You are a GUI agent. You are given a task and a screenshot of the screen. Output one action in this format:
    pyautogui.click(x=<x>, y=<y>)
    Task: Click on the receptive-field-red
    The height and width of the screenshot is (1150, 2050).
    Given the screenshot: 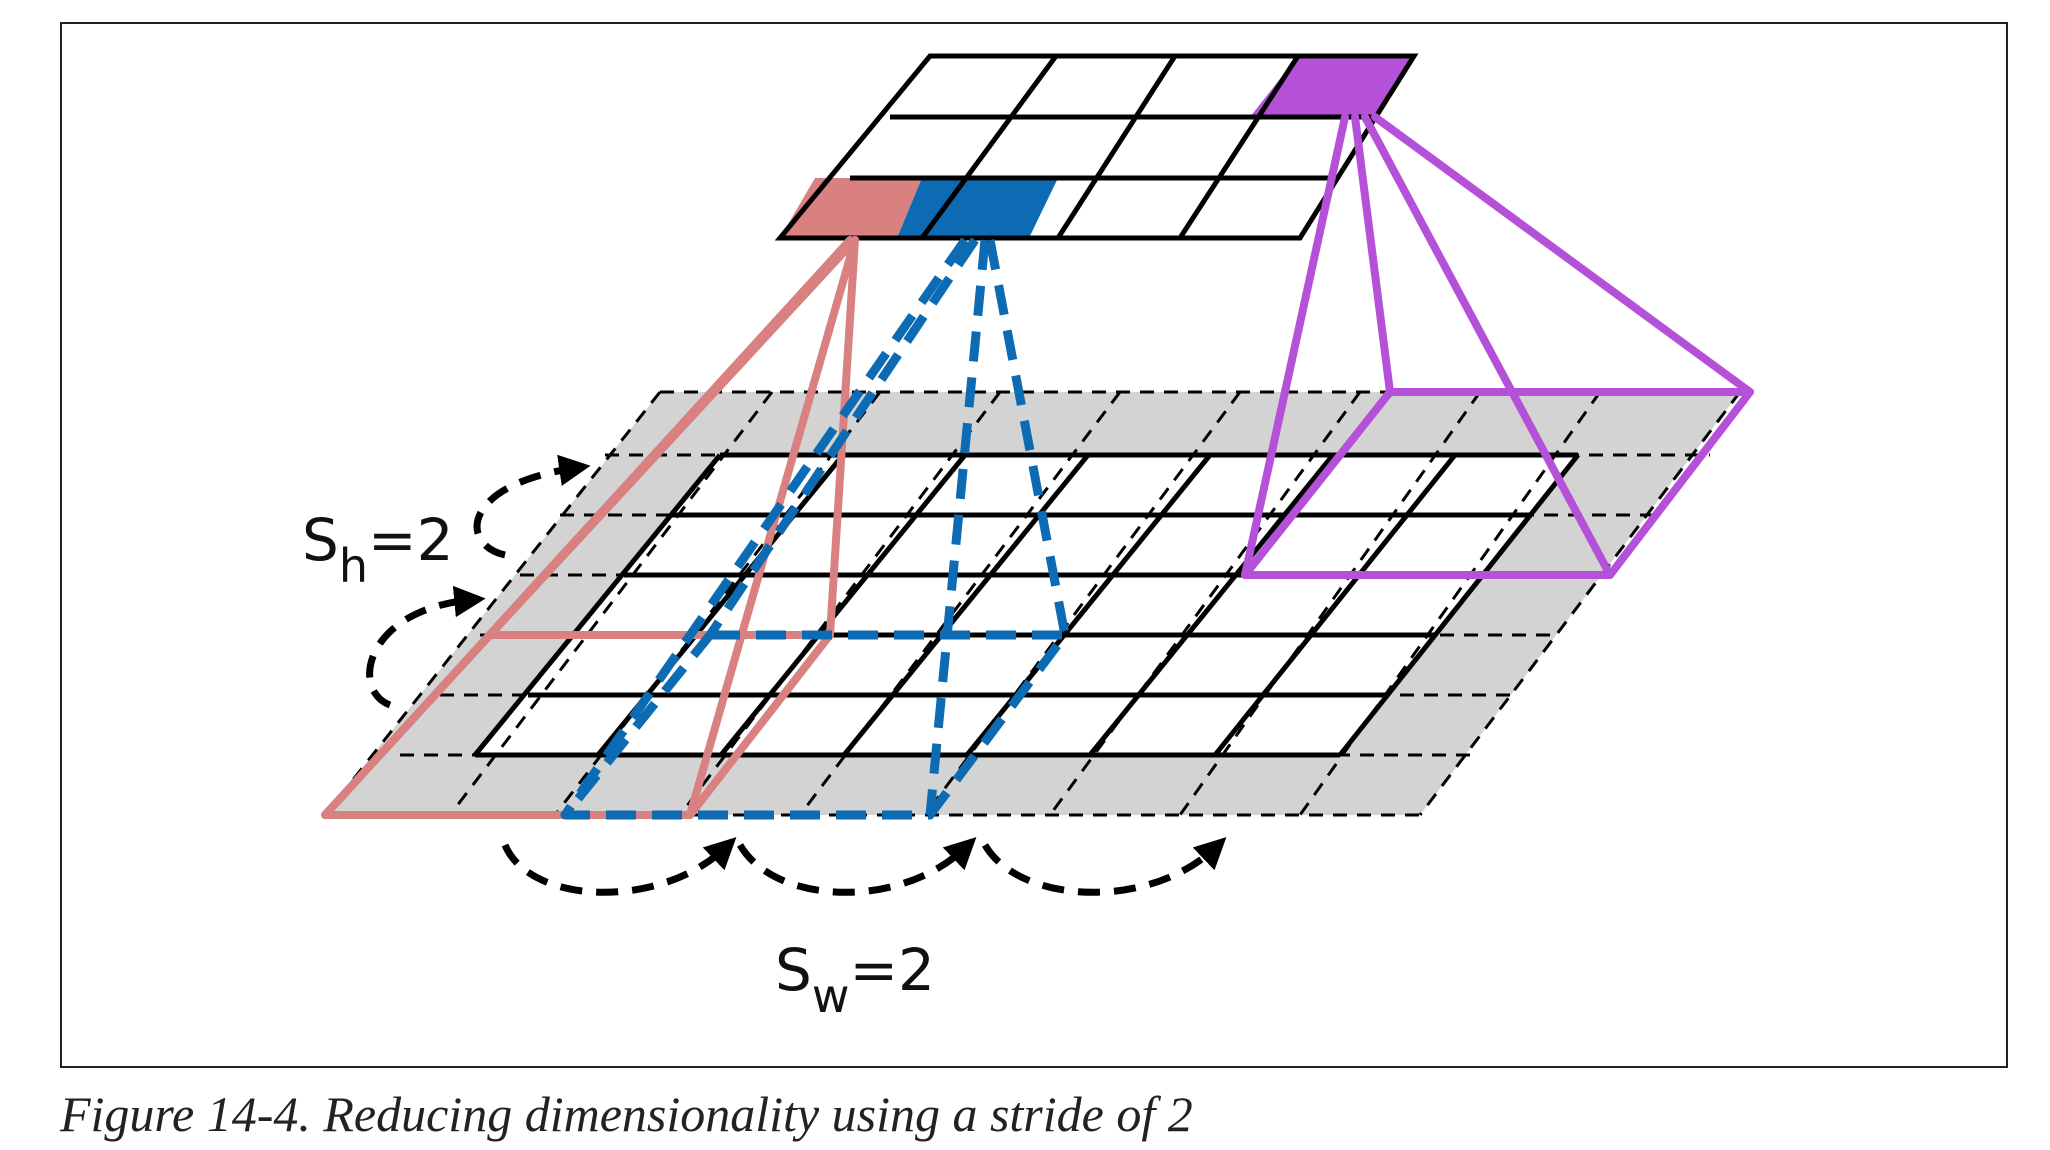 What is the action you would take?
    pyautogui.click(x=590, y=527)
    